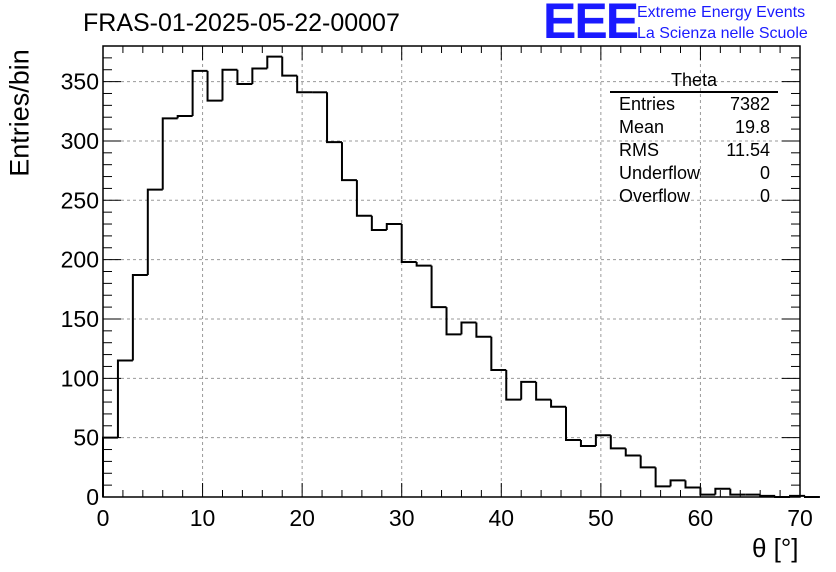 This screenshot has width=836, height=572. I want to click on brand-name: Extreme Energy Events, so click(721, 12).